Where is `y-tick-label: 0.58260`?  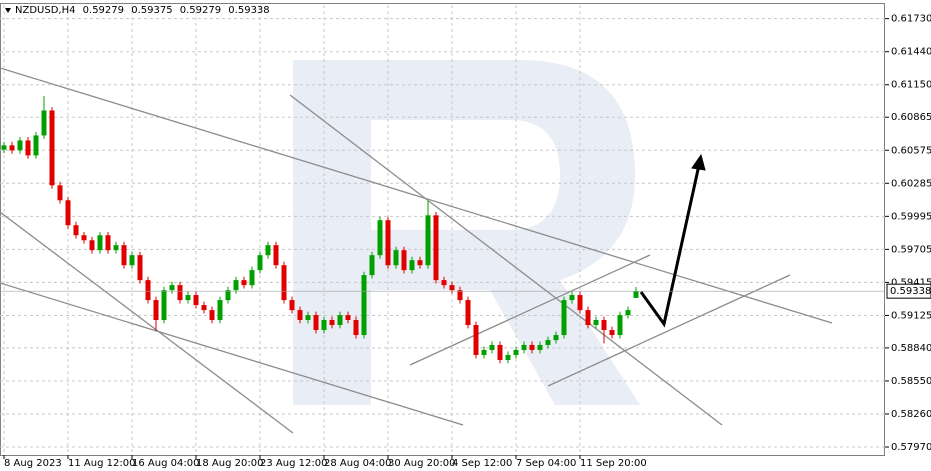 y-tick-label: 0.58260 is located at coordinates (911, 414).